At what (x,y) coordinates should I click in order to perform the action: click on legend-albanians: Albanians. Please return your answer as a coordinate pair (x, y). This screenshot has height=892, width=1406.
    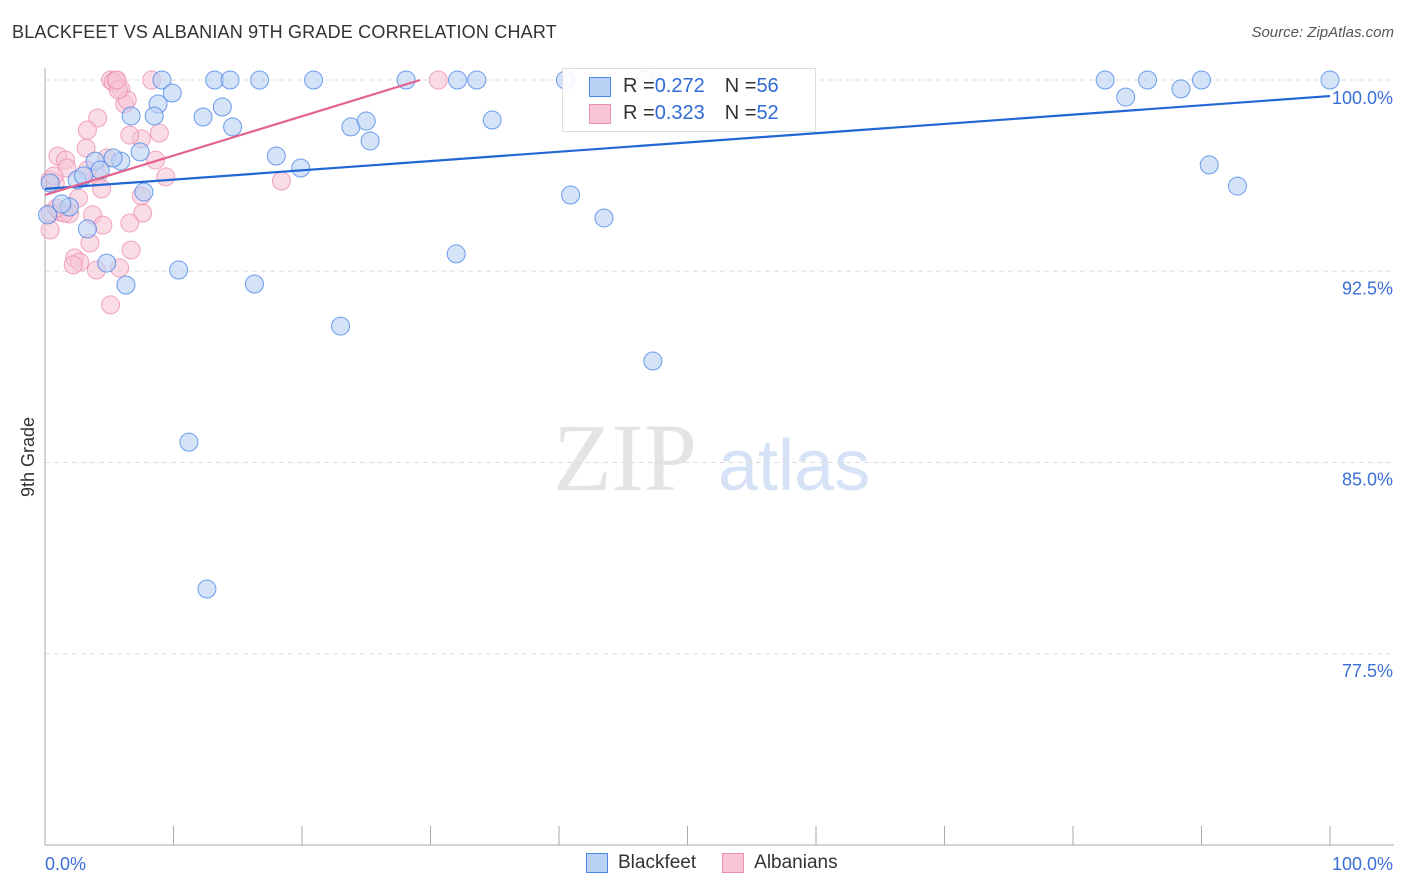
    Looking at the image, I should click on (796, 862).